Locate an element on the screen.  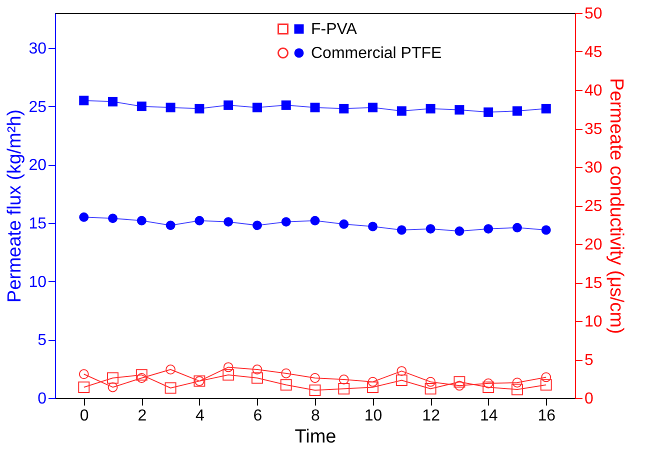
y2-axis-title: Permeate conductivity (μs/cm) is located at coordinates (615, 206).